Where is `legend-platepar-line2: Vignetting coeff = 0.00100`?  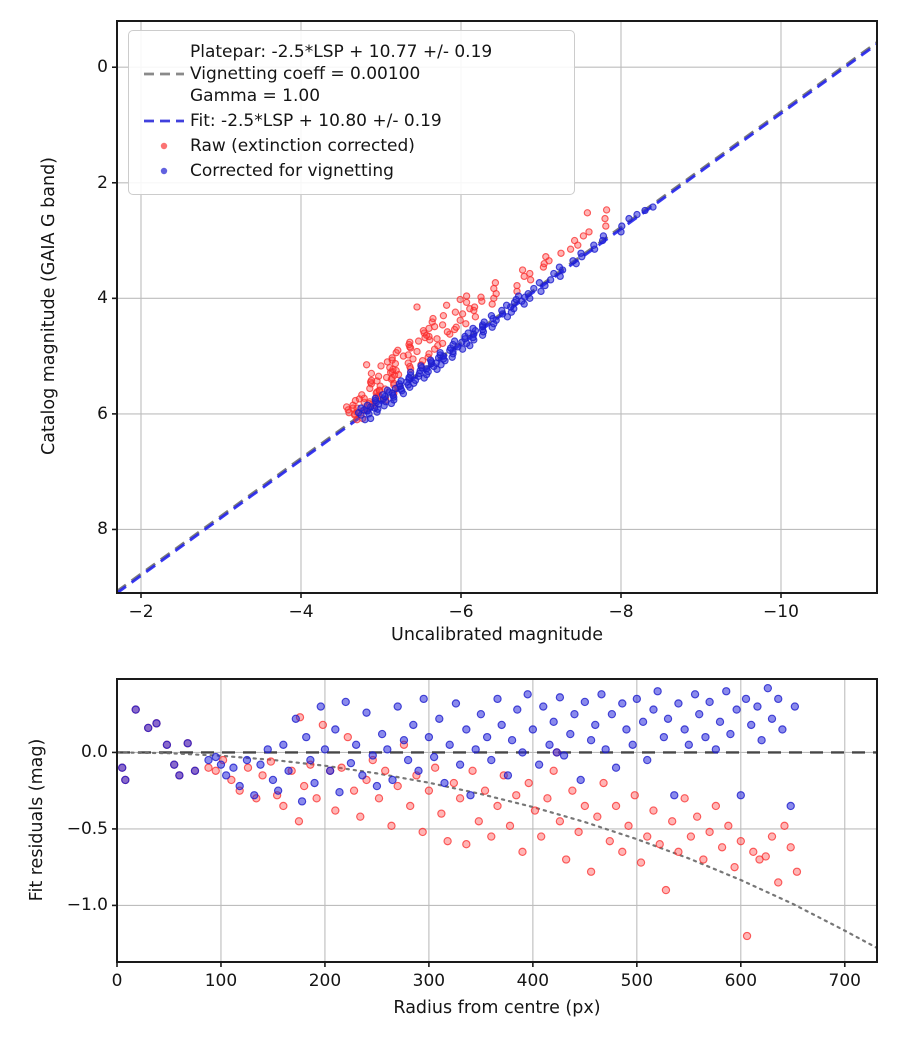 legend-platepar-line2: Vignetting coeff = 0.00100 is located at coordinates (305, 74).